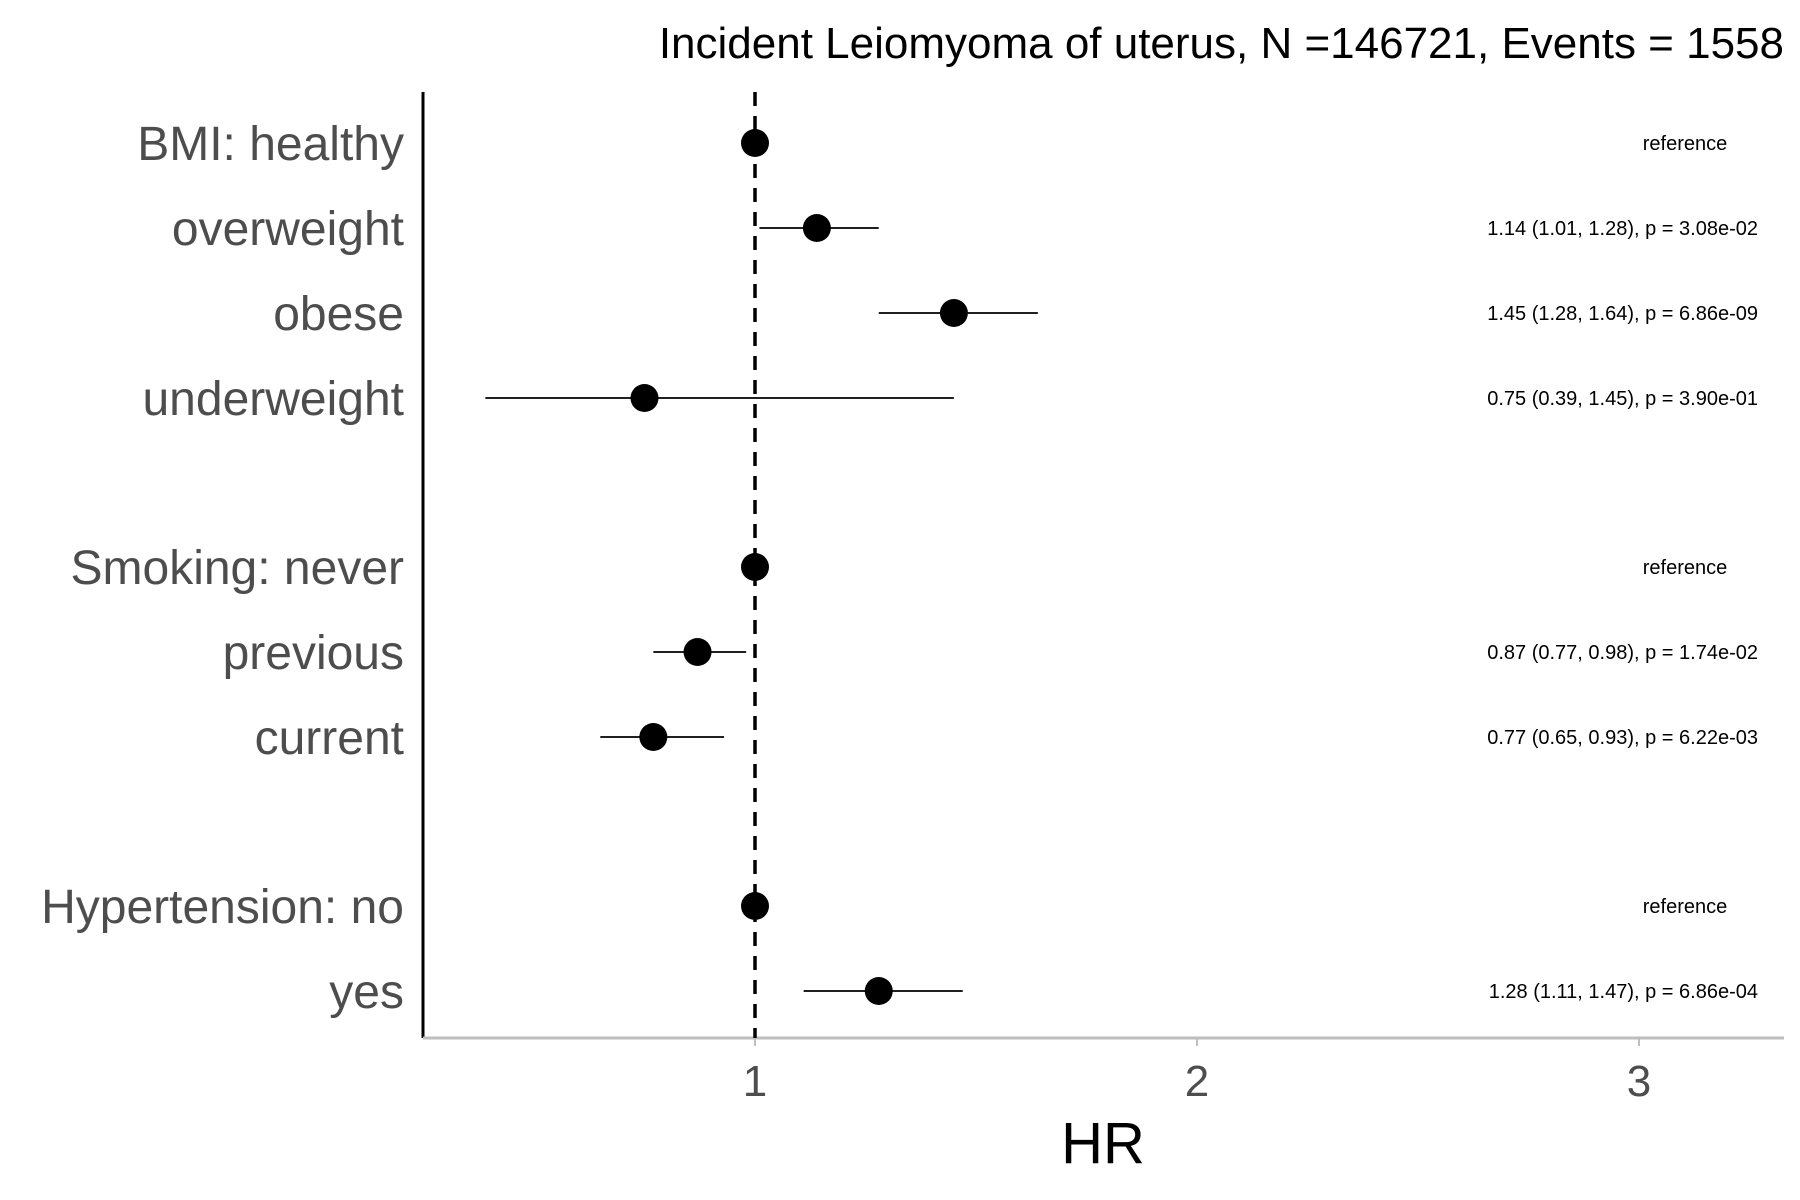 Image resolution: width=1800 pixels, height=1200 pixels. What do you see at coordinates (1197, 1081) in the screenshot?
I see `x-tick-label-2: 2` at bounding box center [1197, 1081].